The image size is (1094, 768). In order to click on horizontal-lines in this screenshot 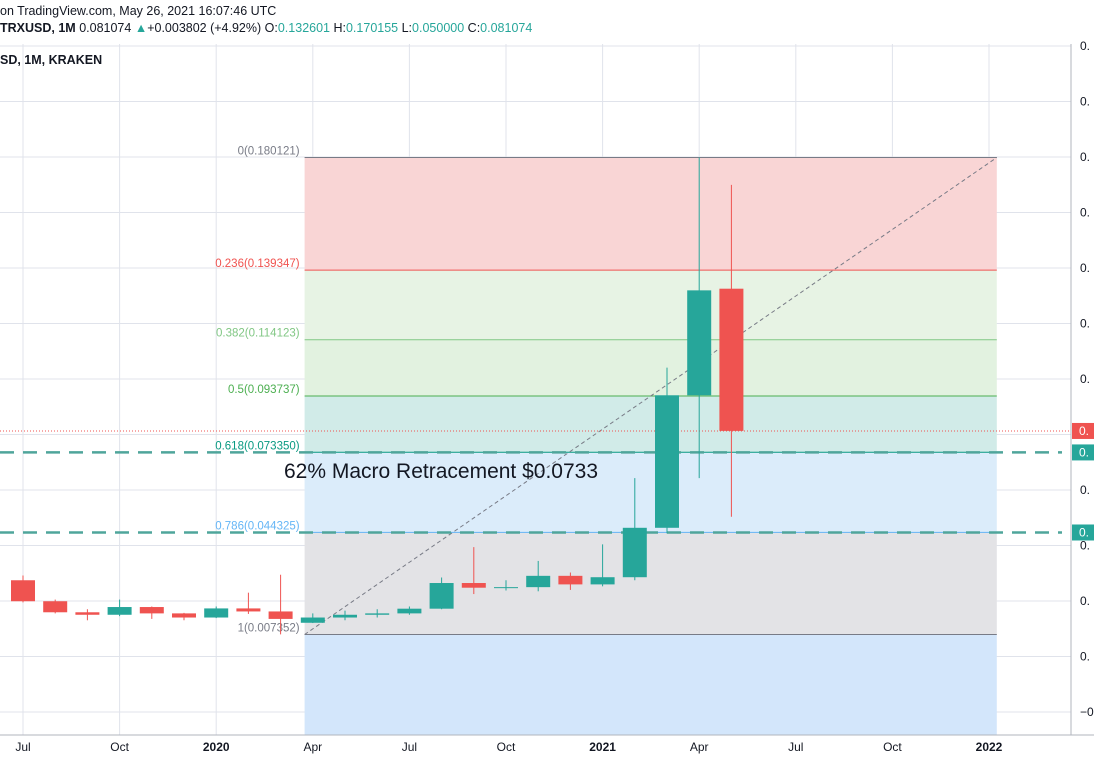, I will do `click(535, 482)`.